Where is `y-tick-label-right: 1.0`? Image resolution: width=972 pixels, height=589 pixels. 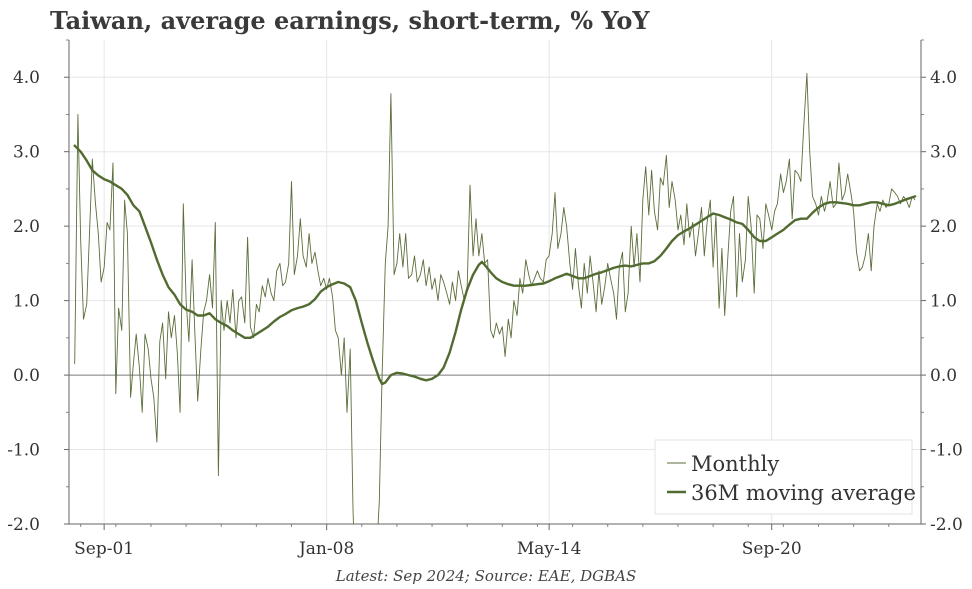
y-tick-label-right: 1.0 is located at coordinates (943, 302).